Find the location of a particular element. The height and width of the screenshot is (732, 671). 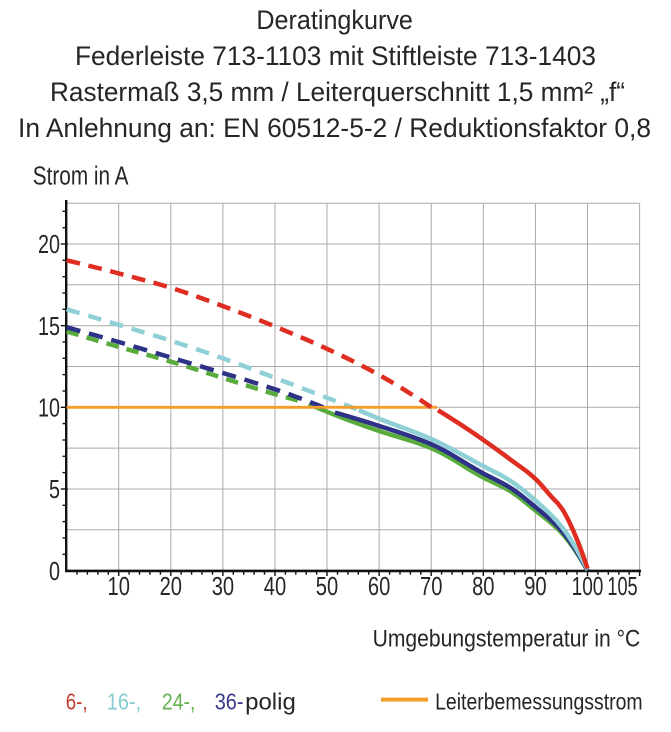

svg-text: 90 is located at coordinates (535, 587).